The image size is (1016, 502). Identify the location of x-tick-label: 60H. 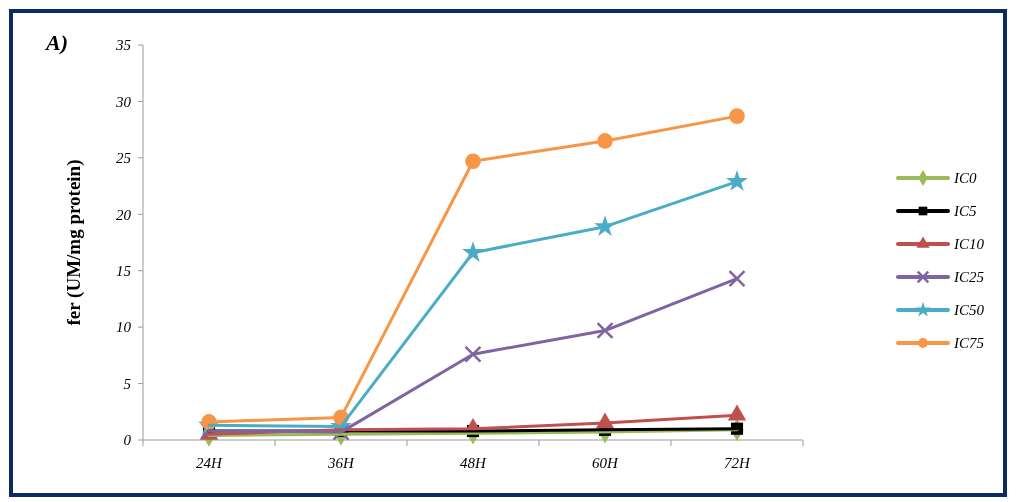
(606, 463).